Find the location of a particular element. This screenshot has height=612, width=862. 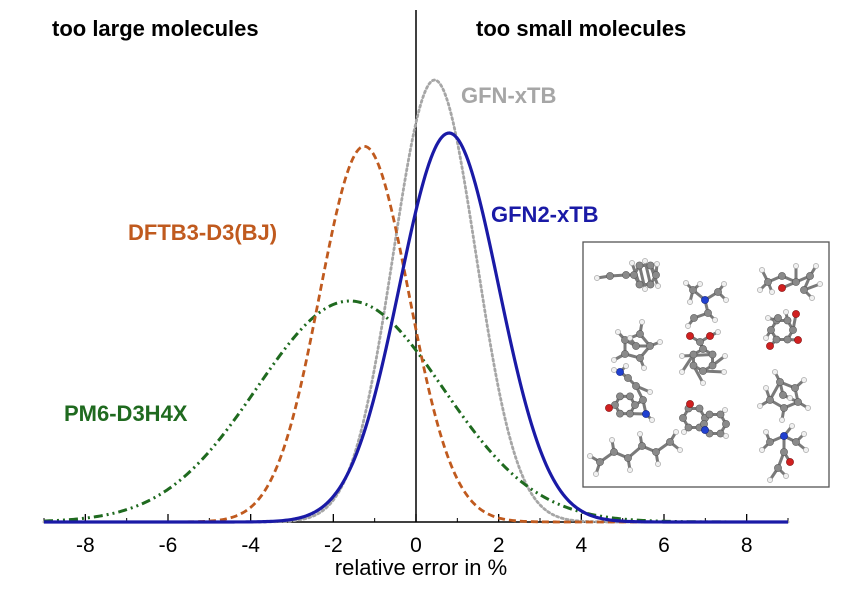

x-tick-label: -6 is located at coordinates (168, 545).